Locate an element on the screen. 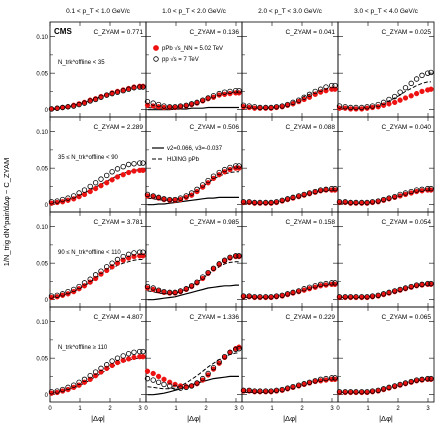 Image resolution: width=441 pixels, height=423 pixels. panel-r4-c1 is located at coordinates (97, 354).